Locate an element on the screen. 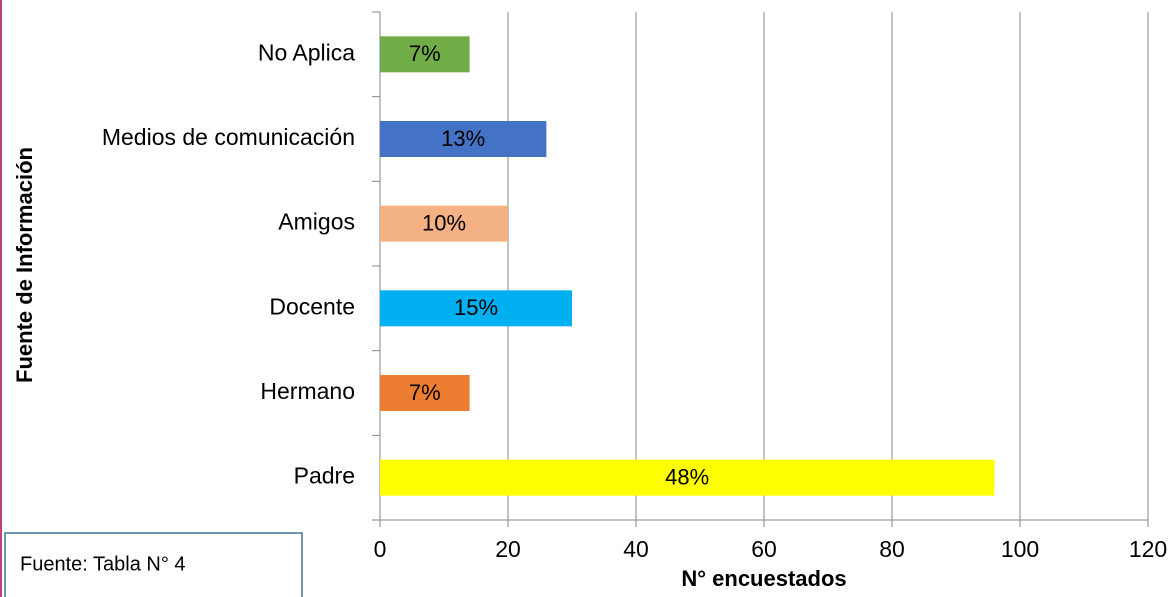 This screenshot has width=1176, height=597. y-axis-title: Fuente de Información is located at coordinates (24, 265).